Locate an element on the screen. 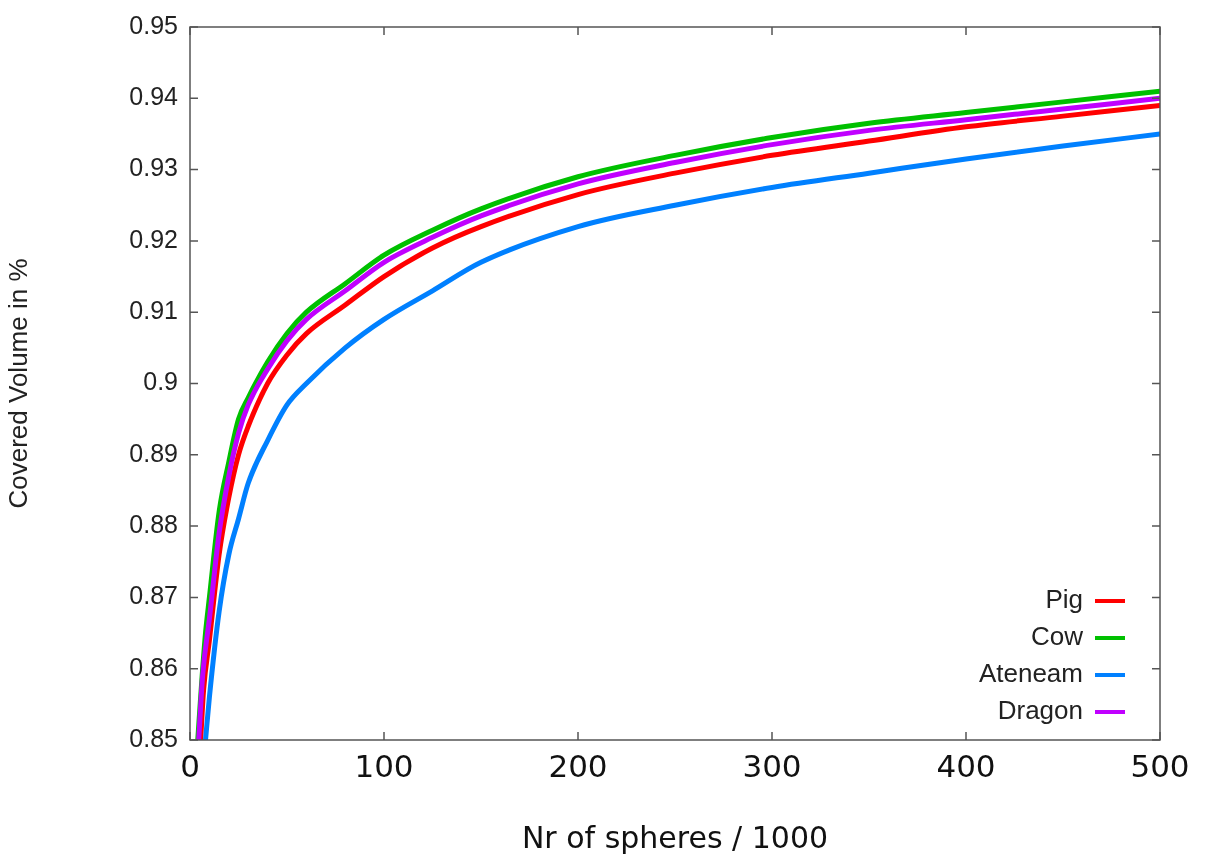 The height and width of the screenshot is (862, 1205). x-tick-label: 400 is located at coordinates (966, 765).